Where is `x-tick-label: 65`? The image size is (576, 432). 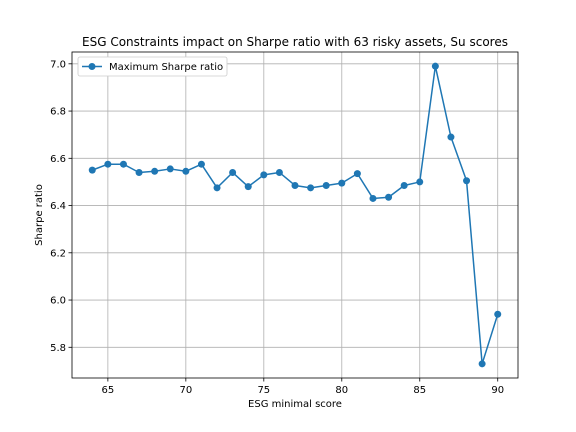 x-tick-label: 65 is located at coordinates (107, 390).